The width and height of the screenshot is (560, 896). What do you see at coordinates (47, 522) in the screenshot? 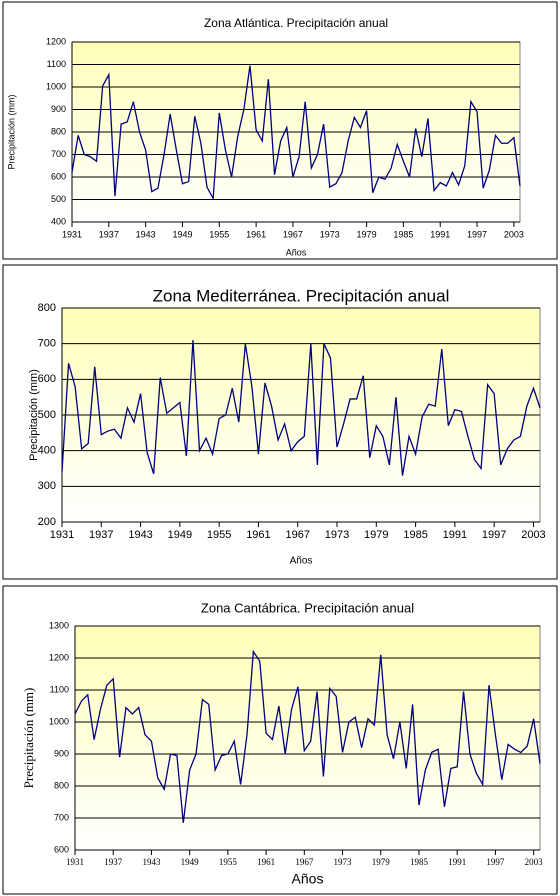
I see `y-tick-label: 200` at bounding box center [47, 522].